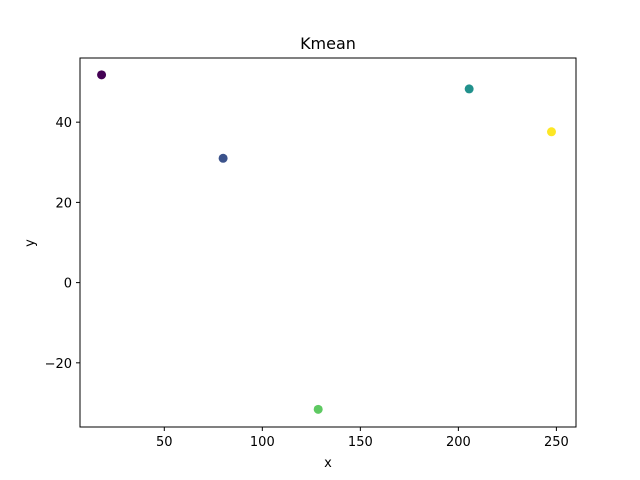  I want to click on x-axis-label: x, so click(328, 463).